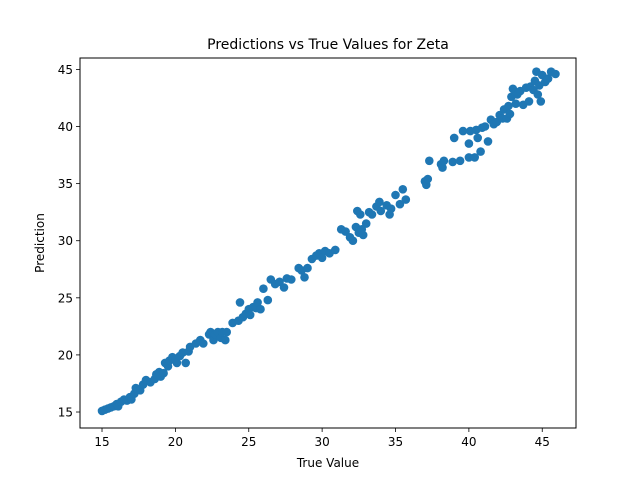 This screenshot has width=640, height=480. I want to click on y-tick-label: 40, so click(65, 127).